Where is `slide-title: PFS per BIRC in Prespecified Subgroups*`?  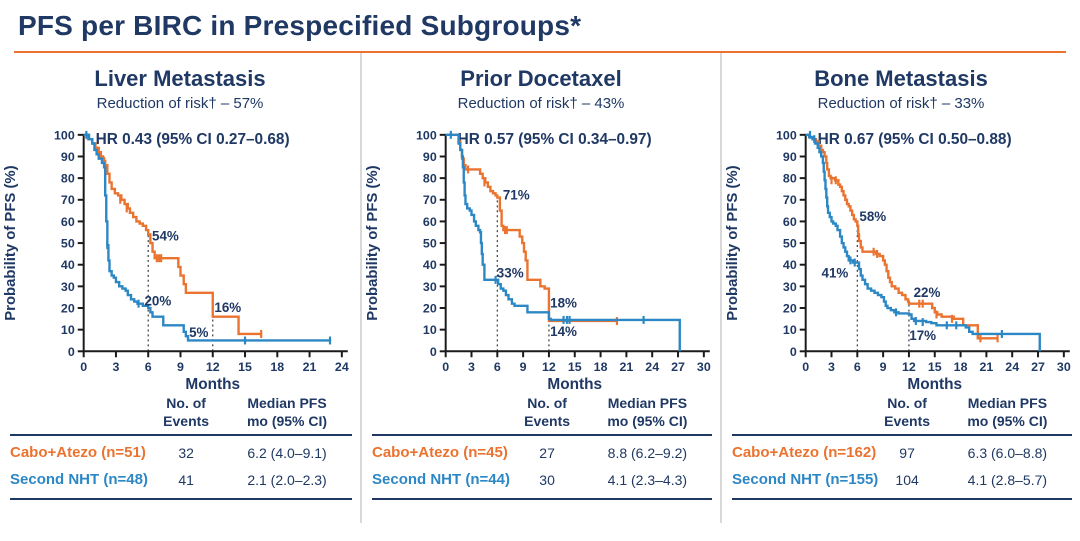 slide-title: PFS per BIRC in Prespecified Subgroups* is located at coordinates (300, 25).